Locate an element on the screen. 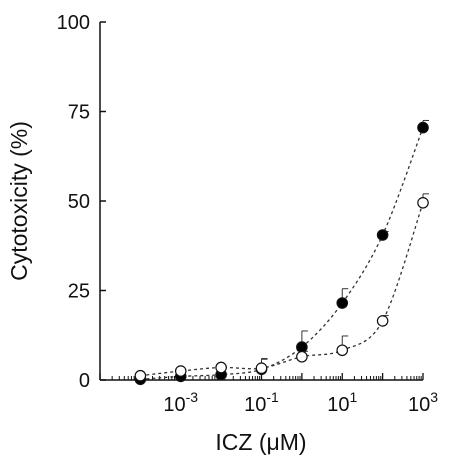 The image size is (467, 468). x-tick-label: 10⁻³ is located at coordinates (180, 402).